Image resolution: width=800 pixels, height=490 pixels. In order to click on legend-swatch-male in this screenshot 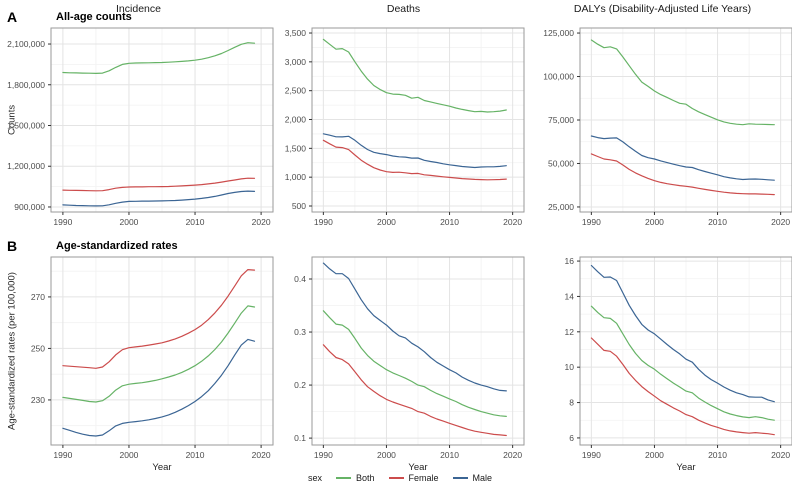, I will do `click(460, 478)`.